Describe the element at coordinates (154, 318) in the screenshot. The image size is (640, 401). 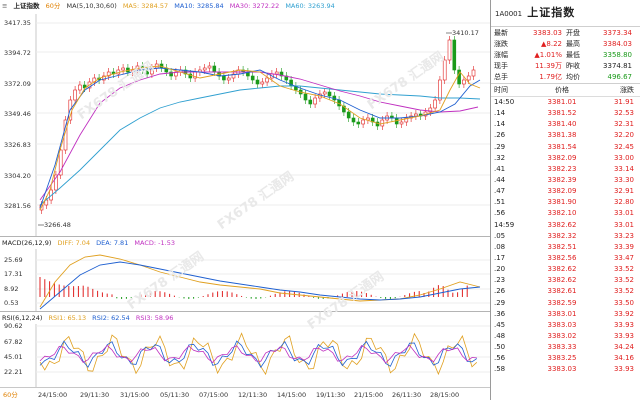
I see `rsi3-value: RSI3: 58.96` at that location.